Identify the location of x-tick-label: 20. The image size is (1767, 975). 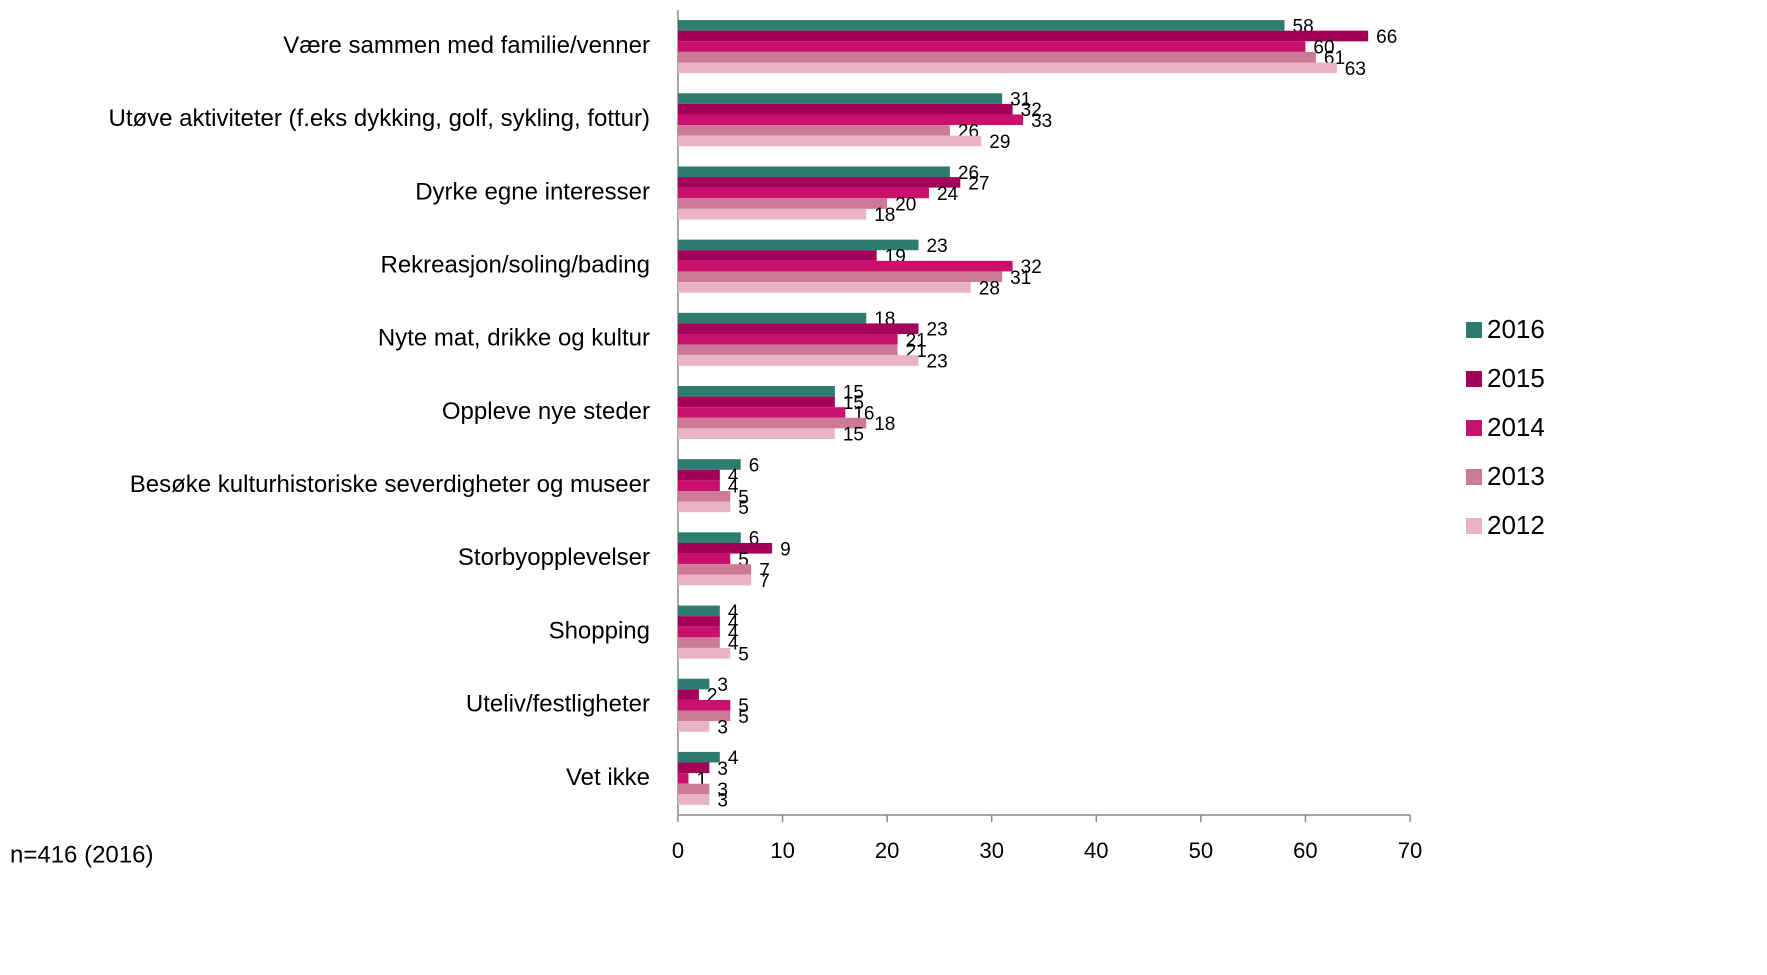
(887, 850).